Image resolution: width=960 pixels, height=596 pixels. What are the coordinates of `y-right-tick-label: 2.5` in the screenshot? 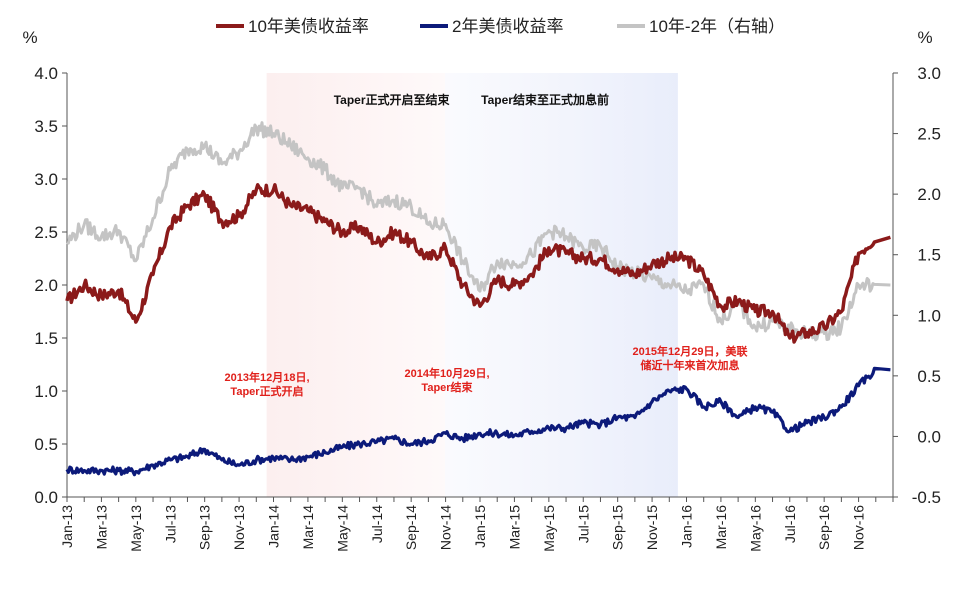 It's located at (929, 134).